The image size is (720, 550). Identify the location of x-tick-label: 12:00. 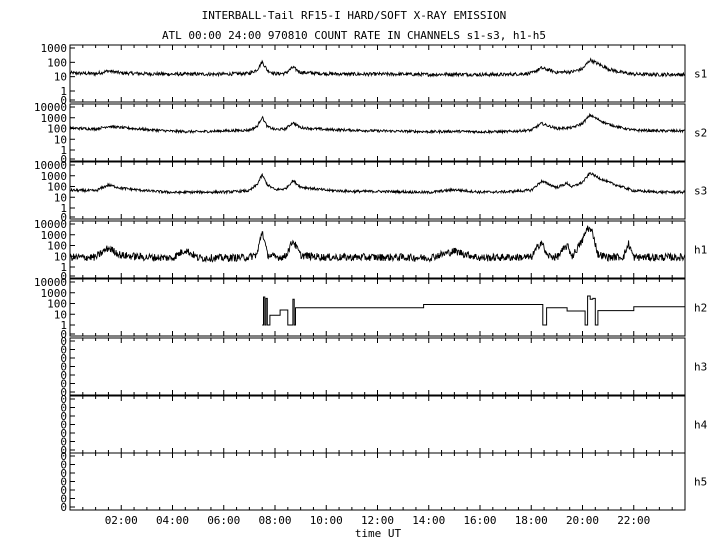
(377, 520).